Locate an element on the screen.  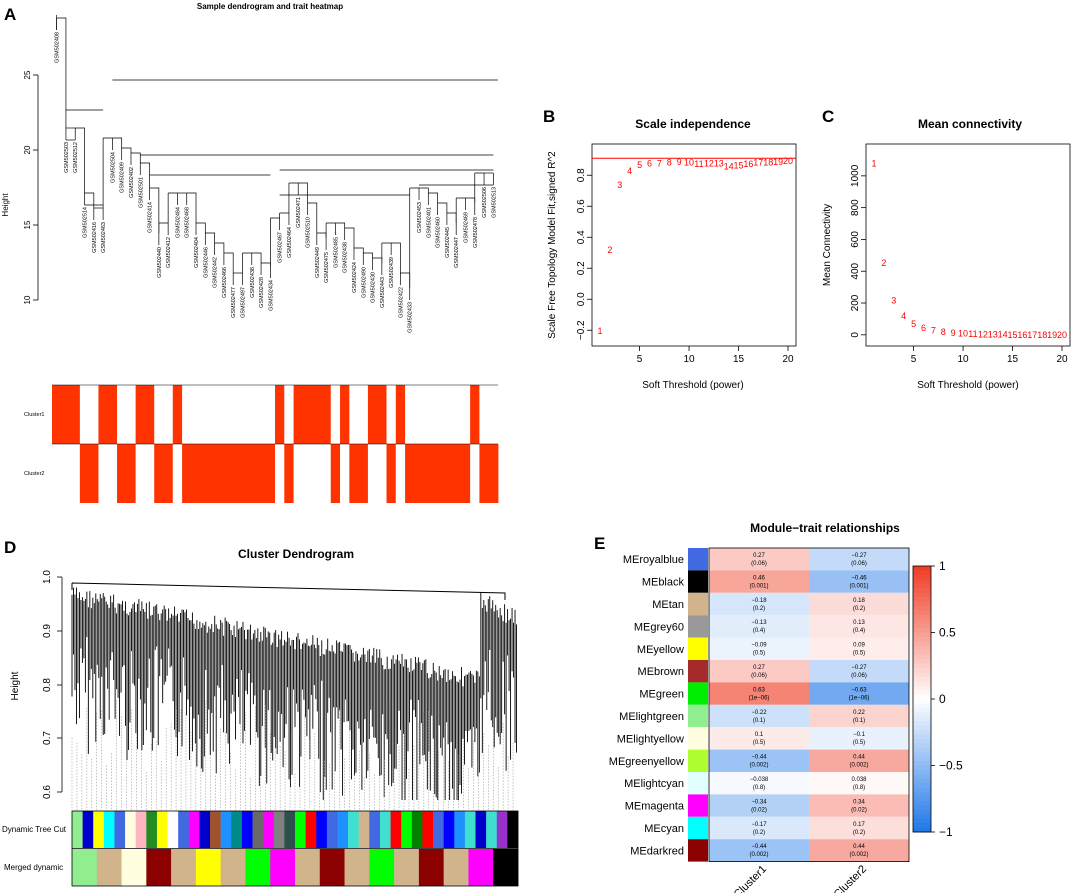
module-label: MEgrey60 is located at coordinates (659, 627).